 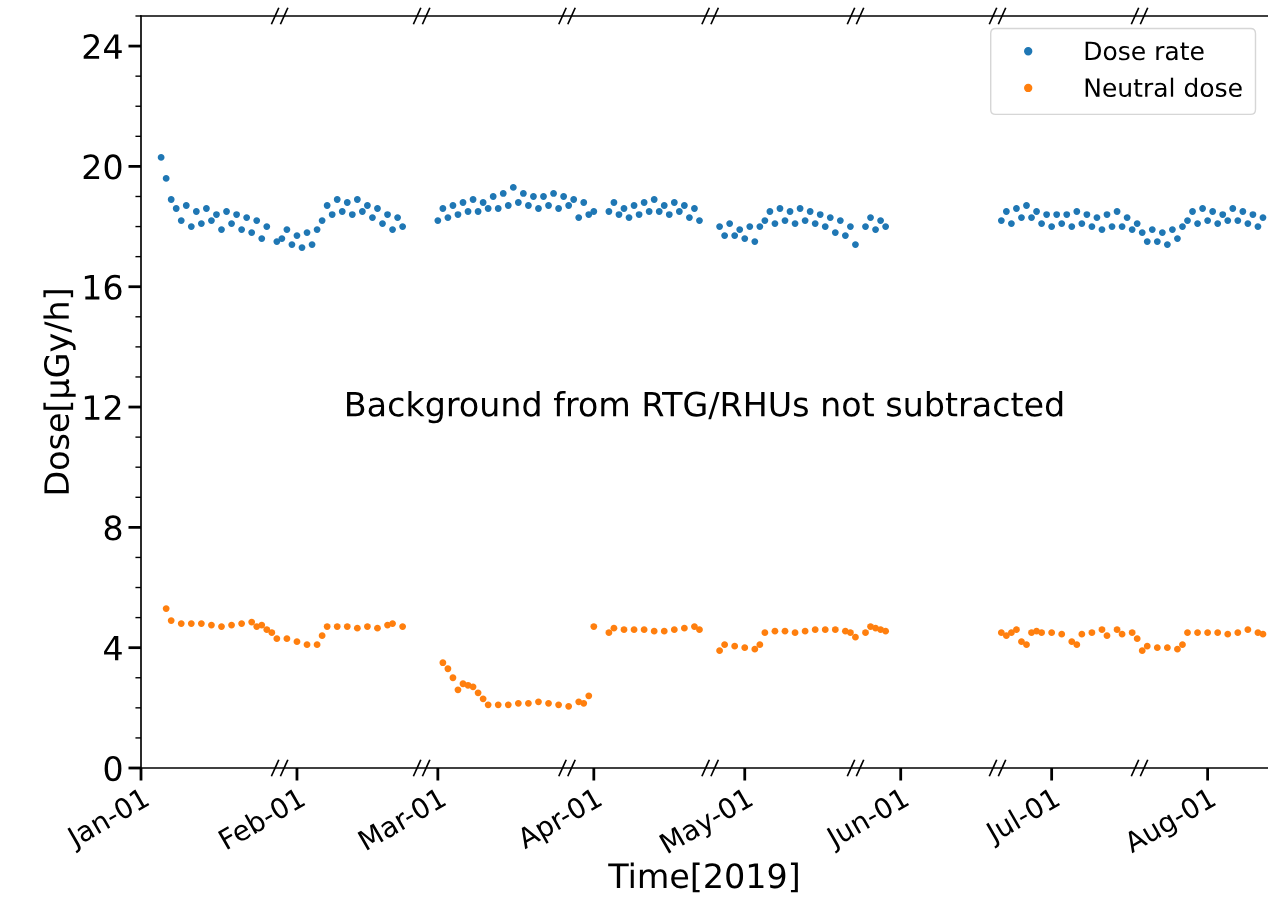 I want to click on y-tick-label: 0, so click(x=113, y=768).